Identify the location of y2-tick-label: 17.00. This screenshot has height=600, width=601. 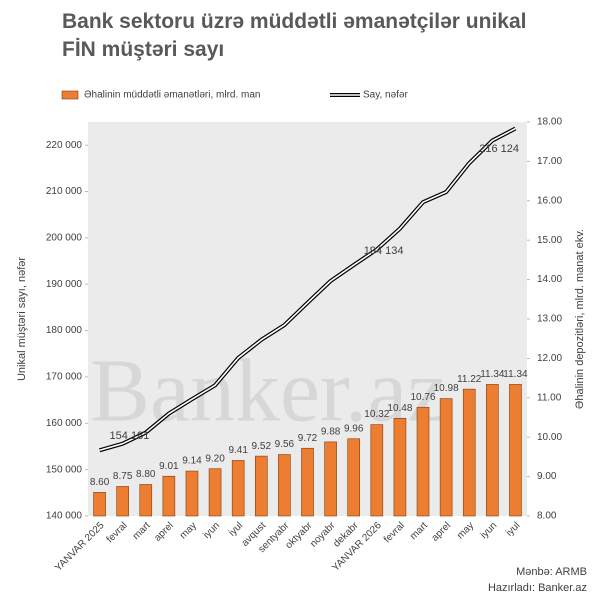
(549, 161).